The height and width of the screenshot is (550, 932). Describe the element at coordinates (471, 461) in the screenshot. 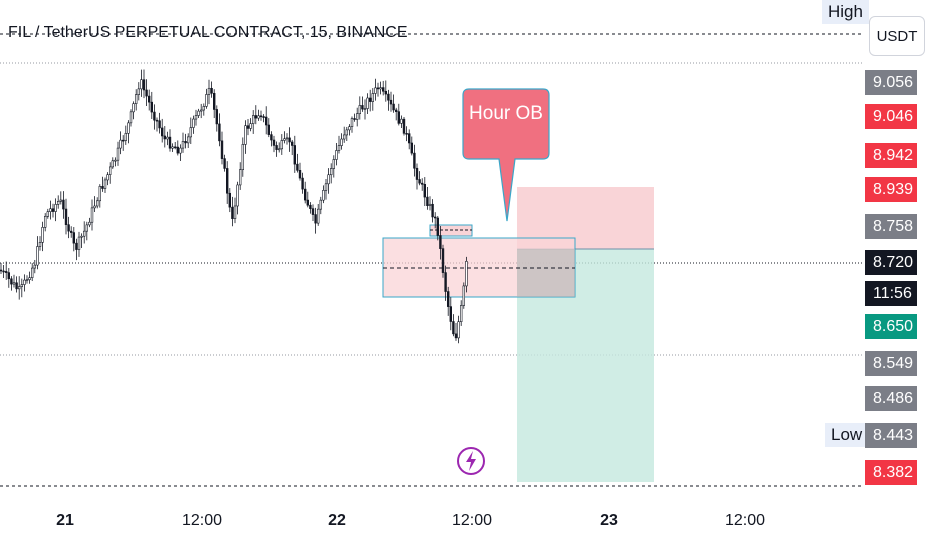

I see `lightning-icon` at that location.